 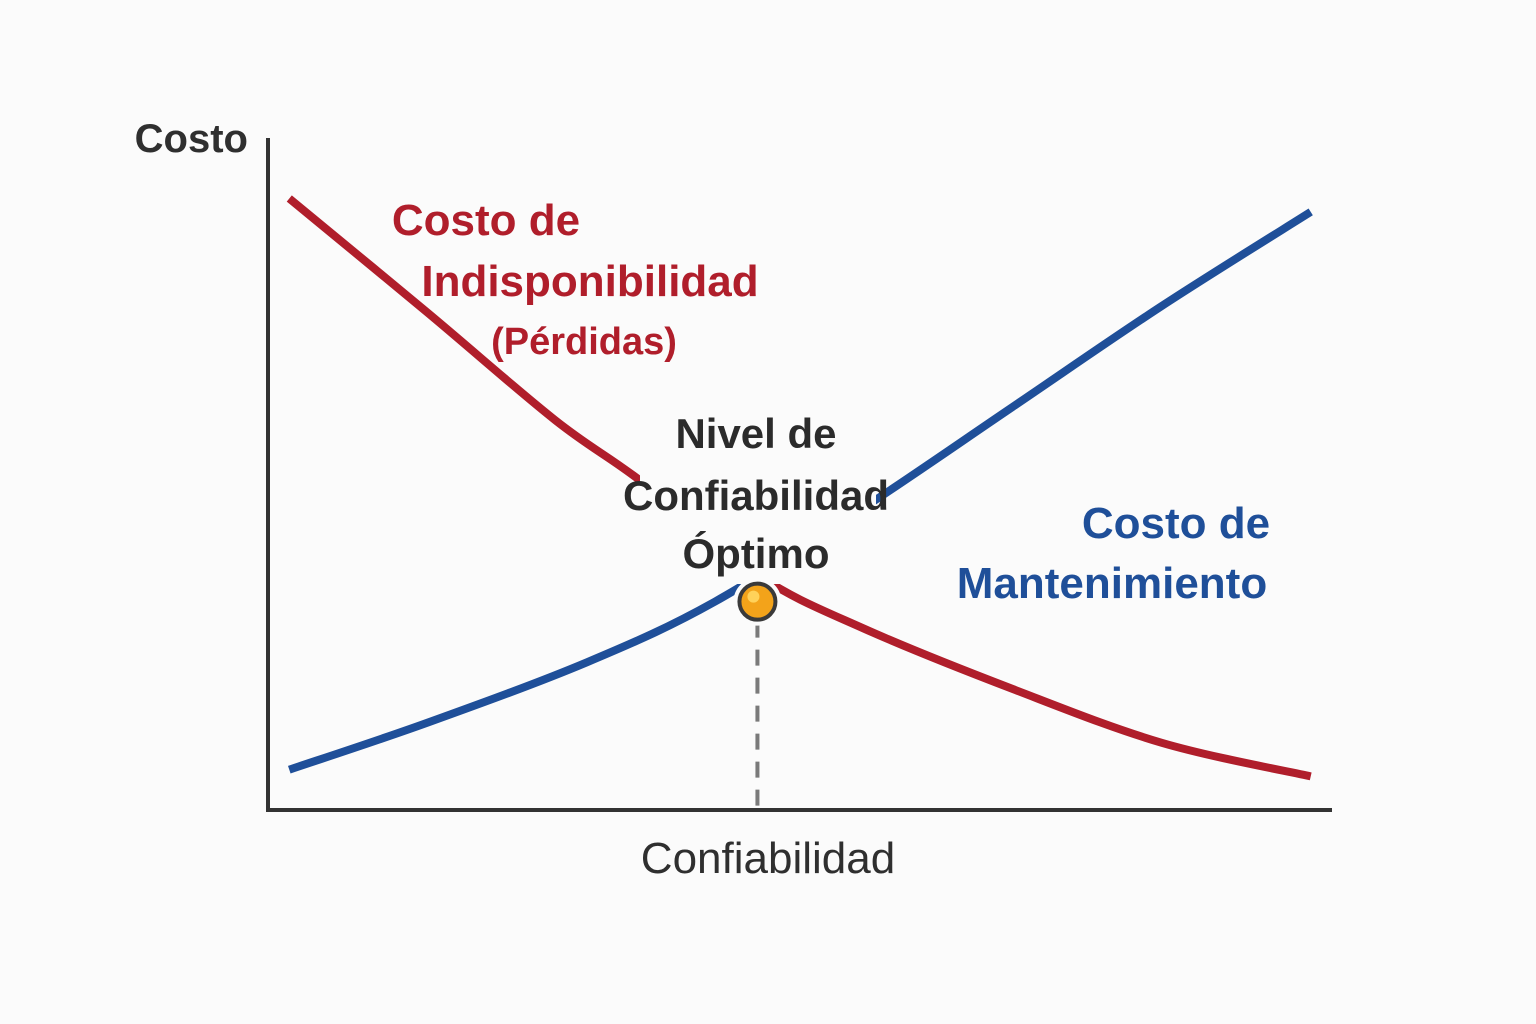 I want to click on optimum-label-mask, so click(x=758, y=496).